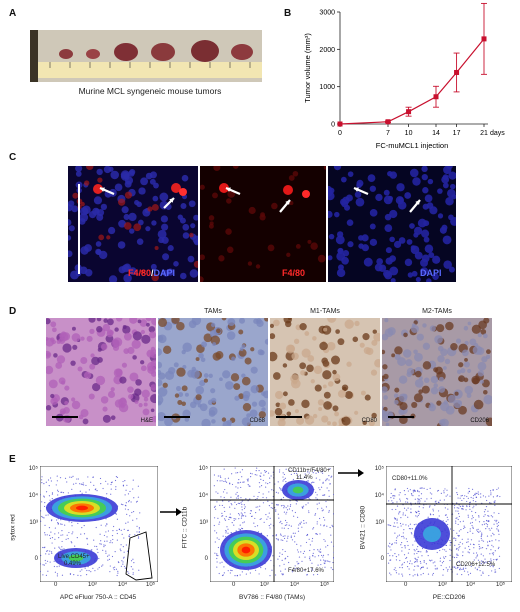 The height and width of the screenshot is (612, 520). Describe the element at coordinates (76, 558) in the screenshot. I see `density-region` at that location.